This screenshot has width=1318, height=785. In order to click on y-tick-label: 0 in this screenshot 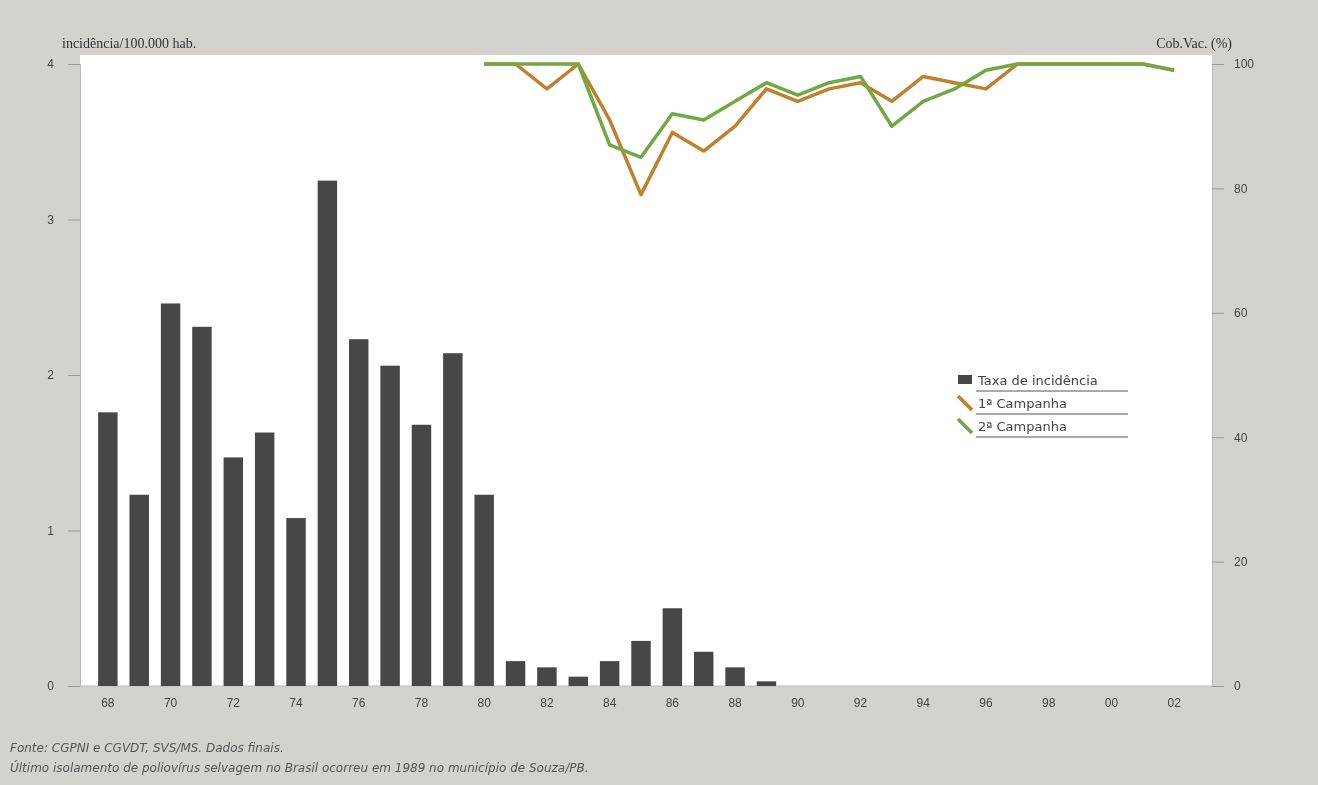, I will do `click(51, 686)`.